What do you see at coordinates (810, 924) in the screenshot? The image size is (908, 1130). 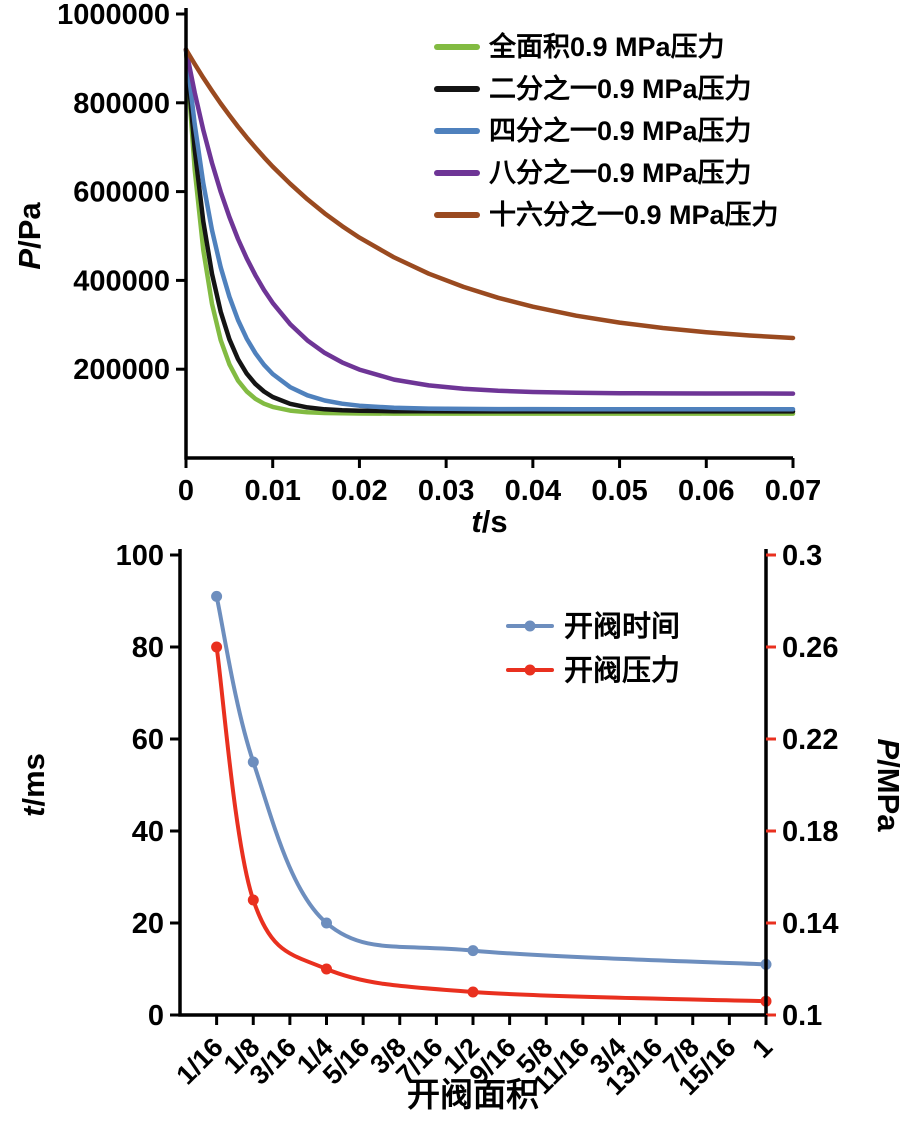 I see `right-y-tick-label: 0.14` at bounding box center [810, 924].